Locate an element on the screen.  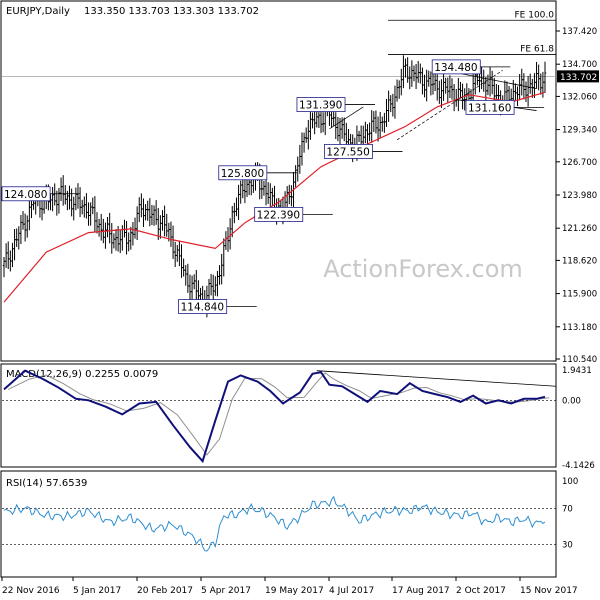
price-axis-label: 137.420 is located at coordinates (579, 32).